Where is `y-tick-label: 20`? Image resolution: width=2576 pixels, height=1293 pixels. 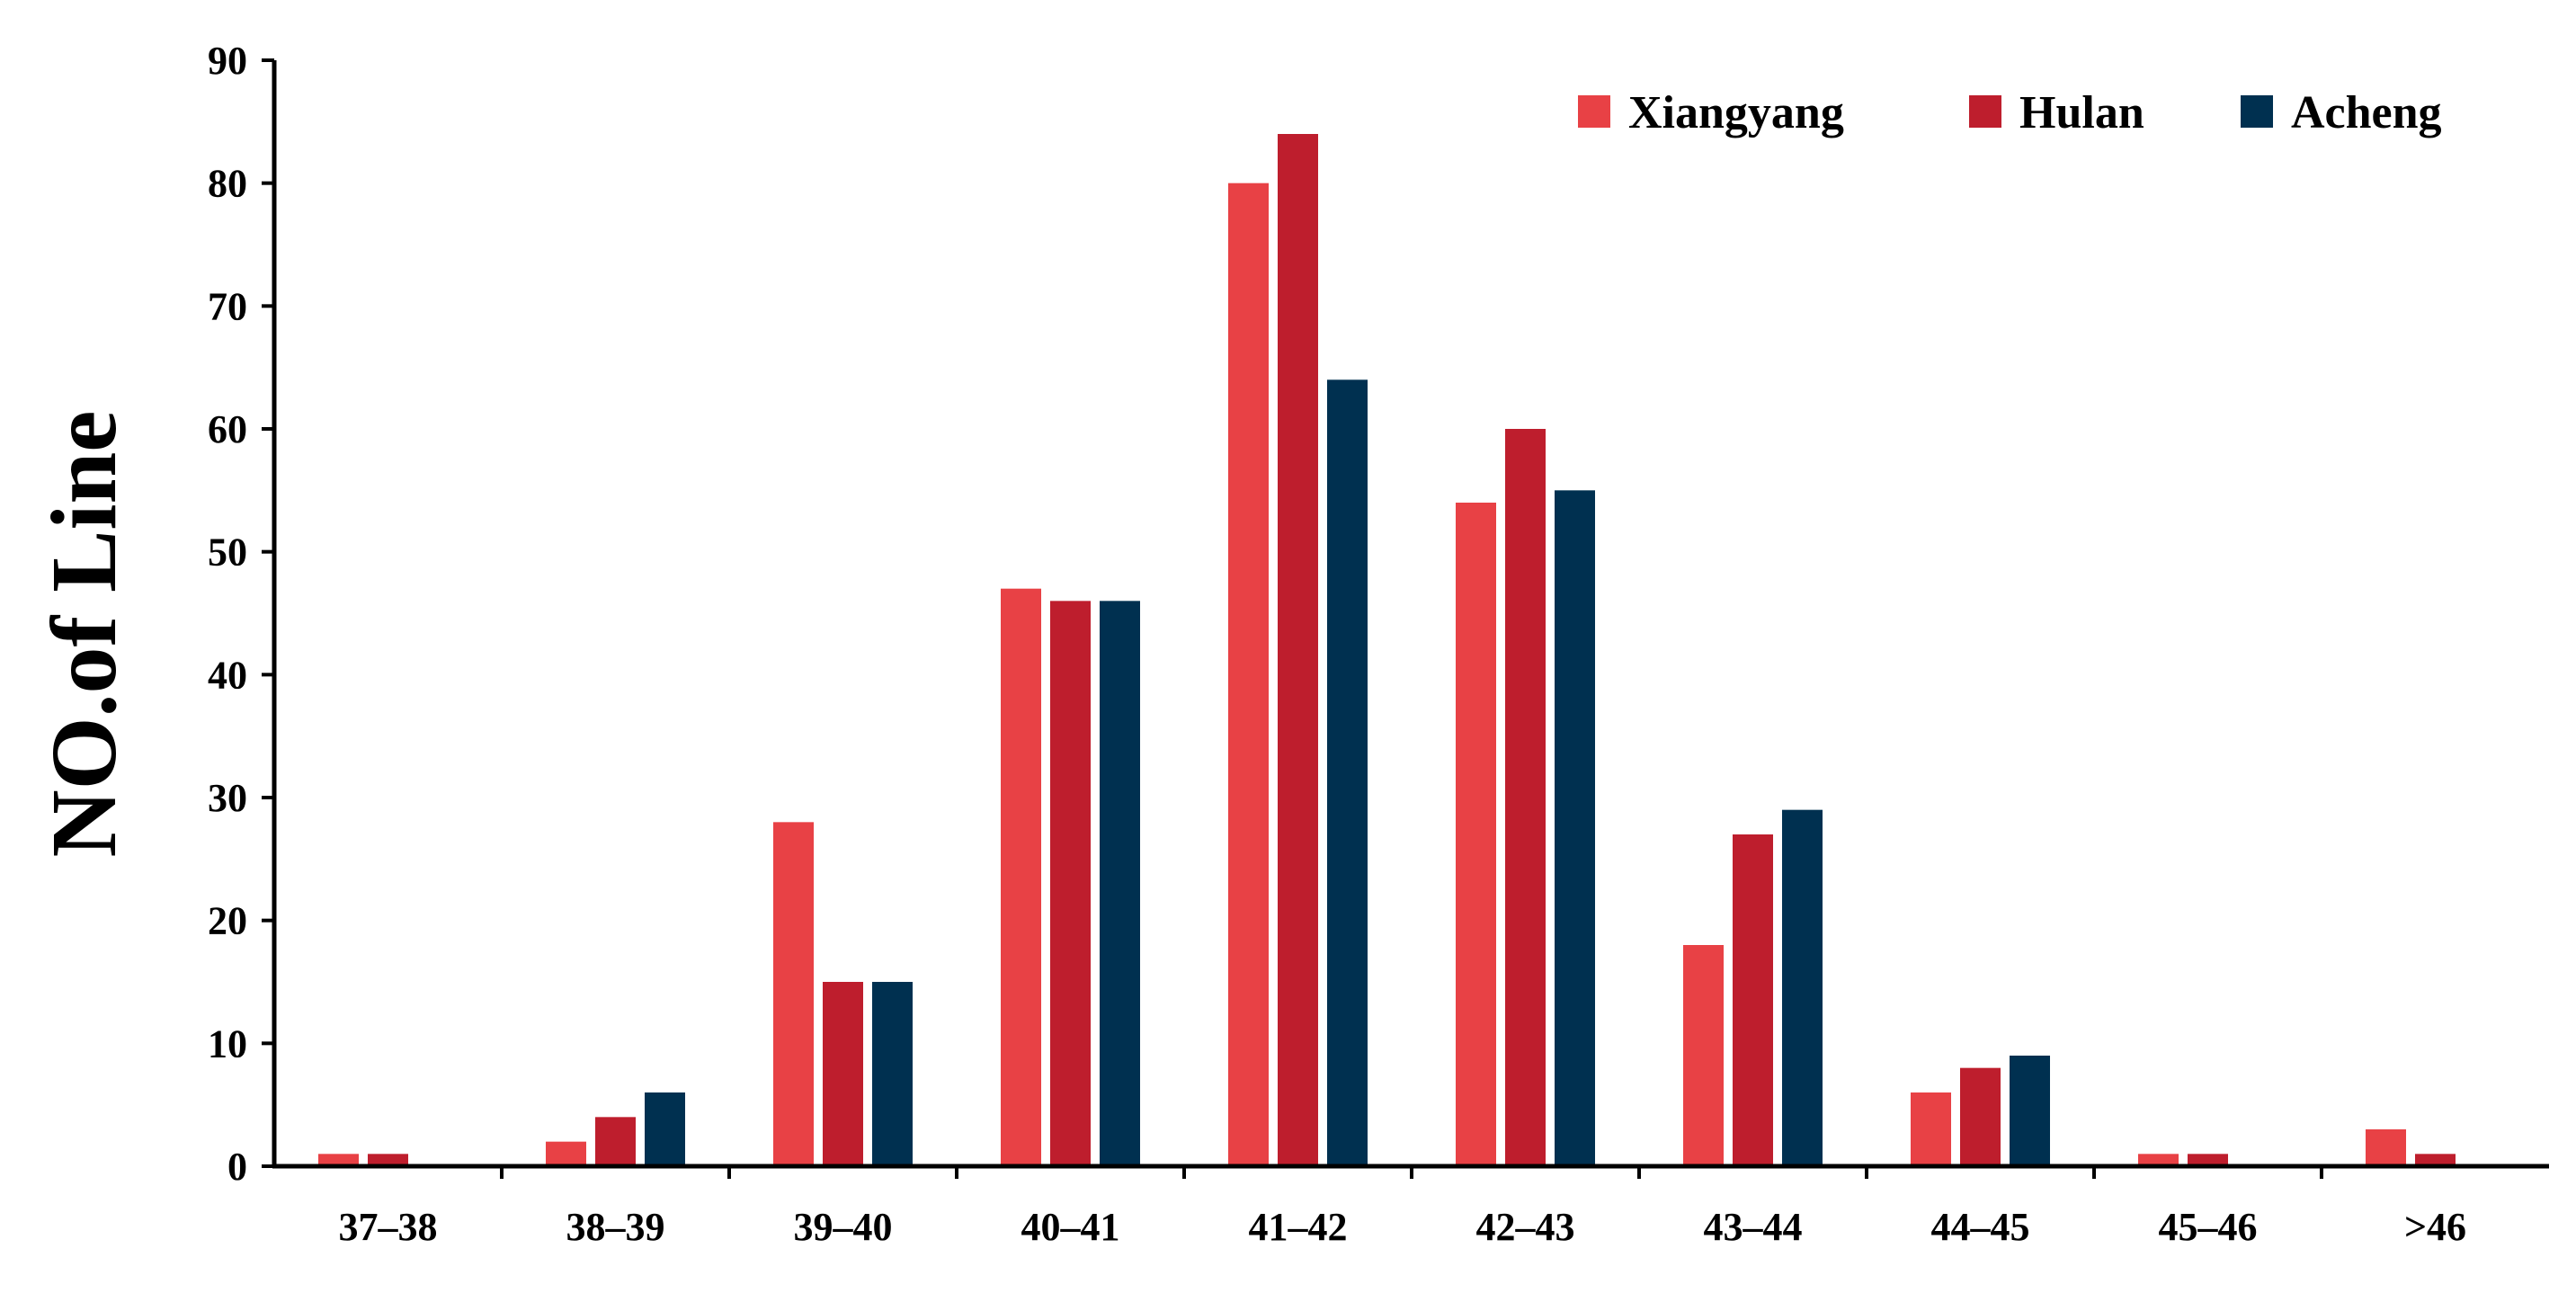
y-tick-label: 20 is located at coordinates (228, 921).